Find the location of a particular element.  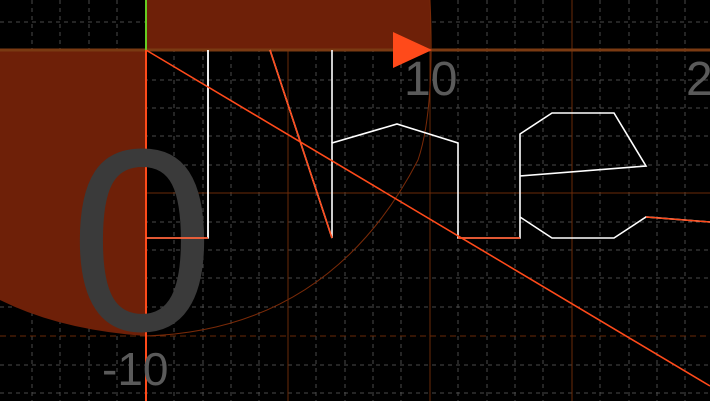

big-value-text: 0 is located at coordinates (142, 241).